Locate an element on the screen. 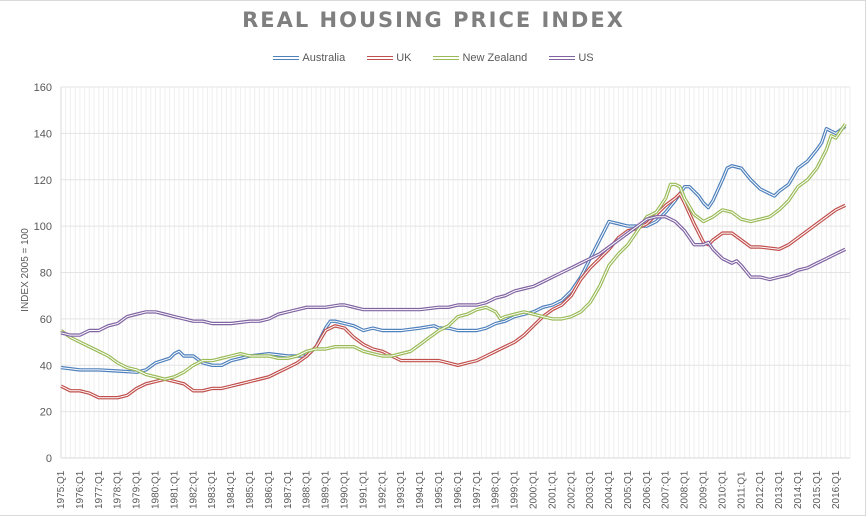  x-tick-label: 2016:Q1 is located at coordinates (836, 489).